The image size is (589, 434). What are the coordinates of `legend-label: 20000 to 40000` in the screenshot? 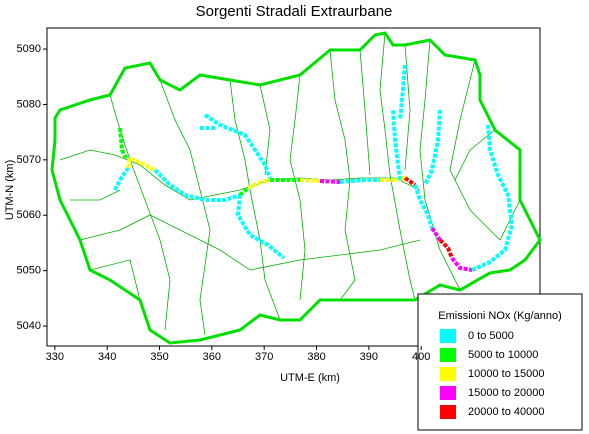 It's located at (506, 412).